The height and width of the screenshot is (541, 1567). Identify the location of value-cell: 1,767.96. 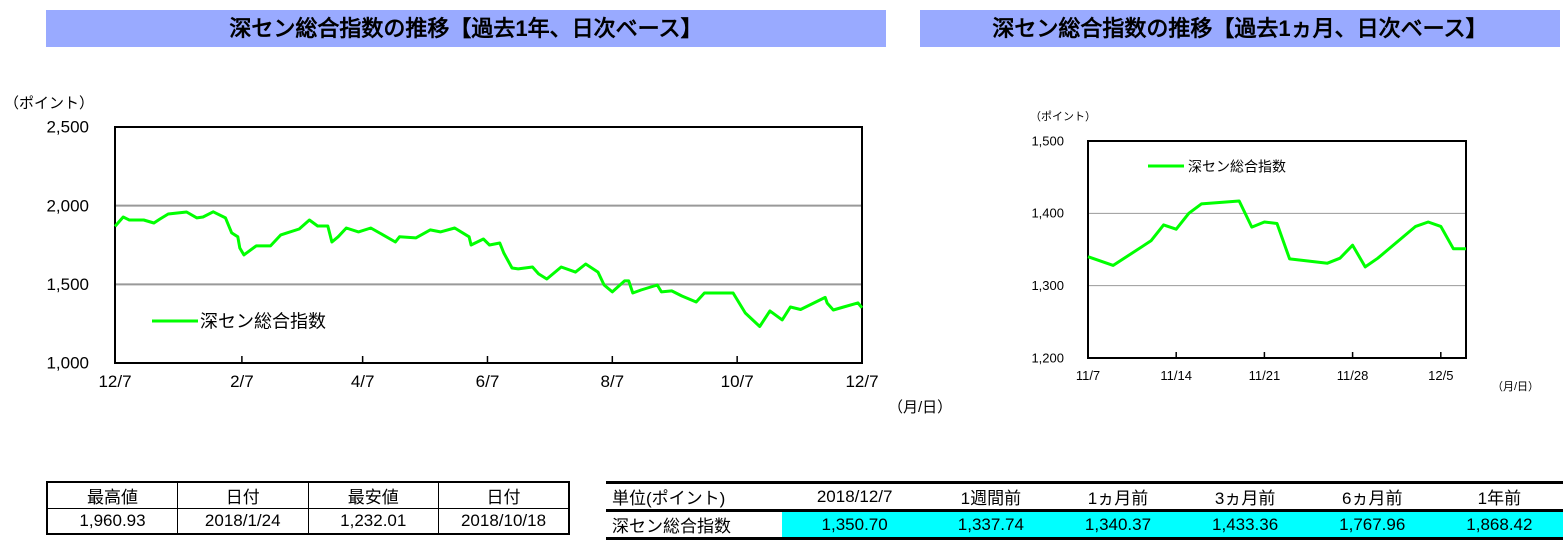
(1372, 524).